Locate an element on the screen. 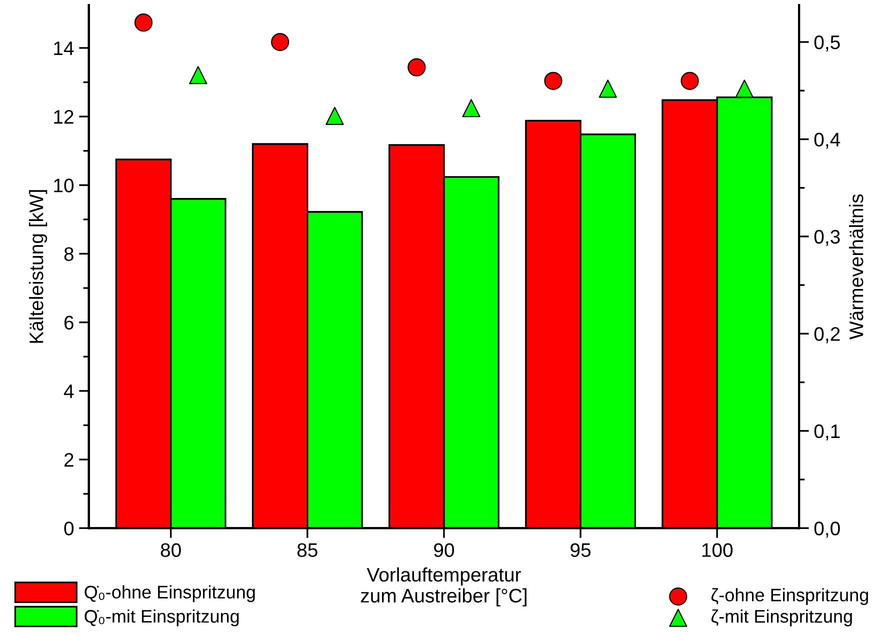 The height and width of the screenshot is (634, 880). y-tick-label: 6 is located at coordinates (69, 323).